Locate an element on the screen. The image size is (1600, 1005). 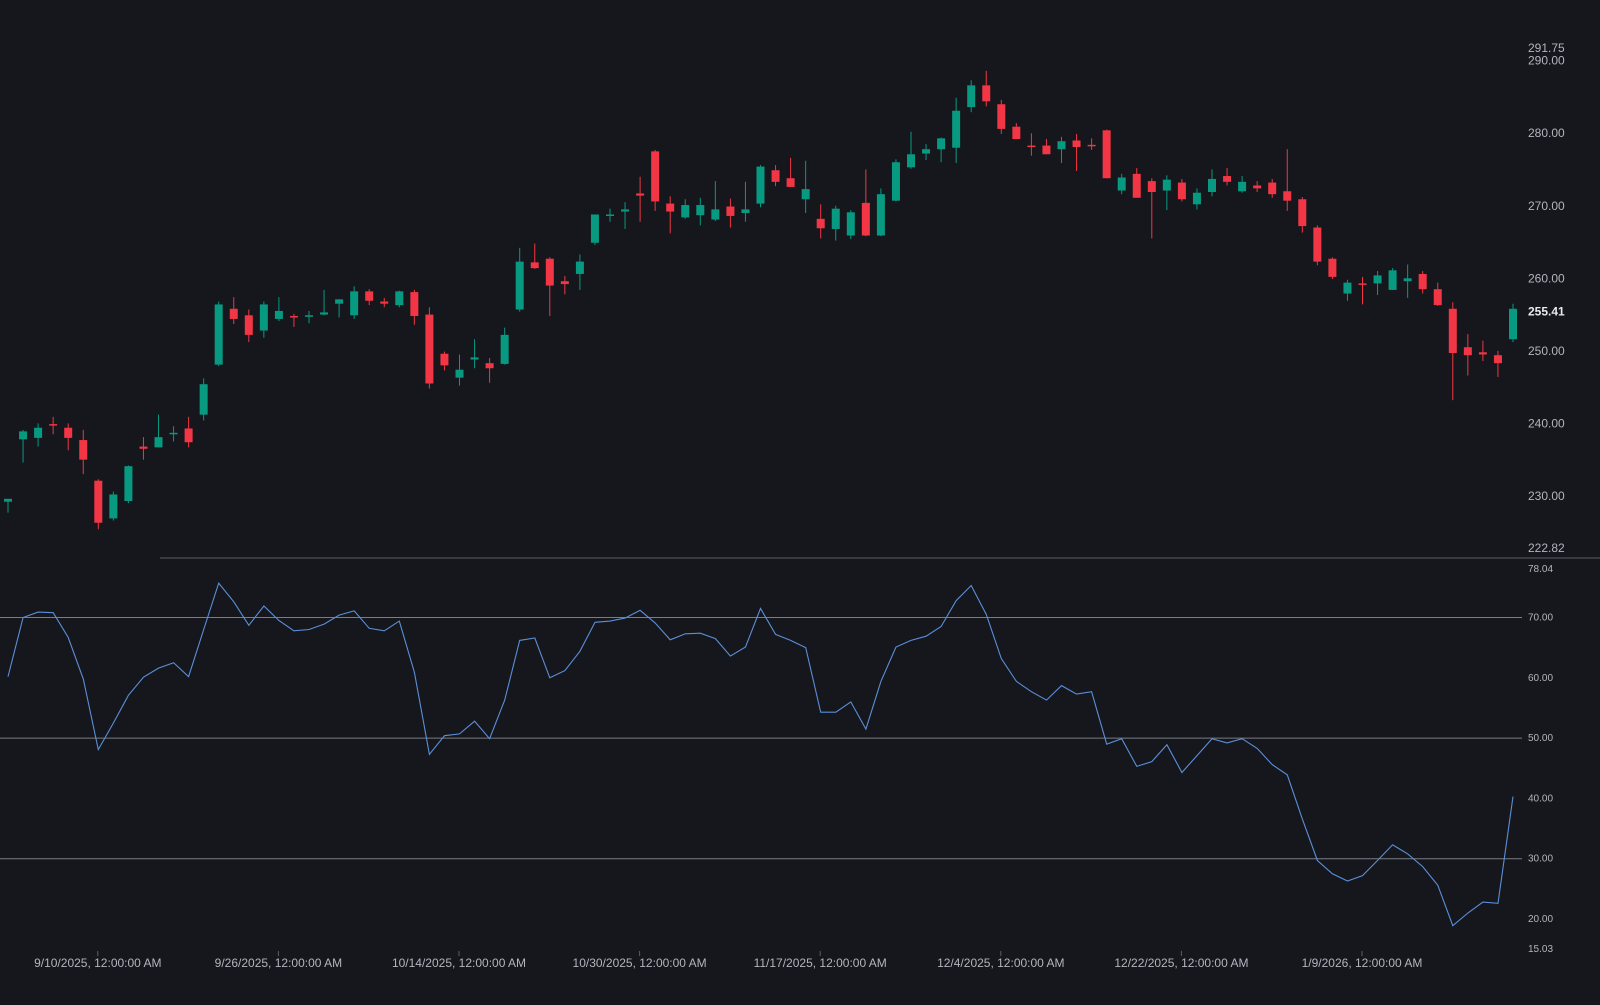
time-tick-label: 12/4/2025, 12:00:00 AM is located at coordinates (1000, 963).